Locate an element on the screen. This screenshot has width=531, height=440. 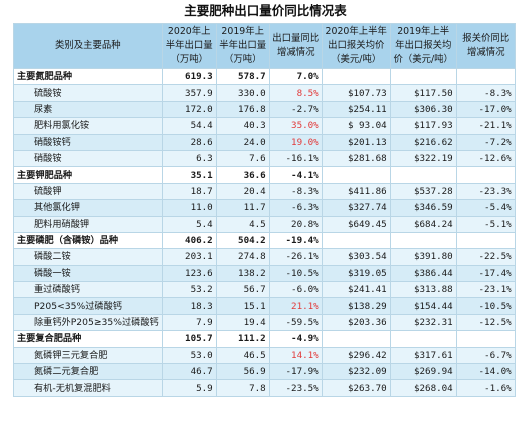
cell-price-2020: $319.05 is located at coordinates (356, 273).